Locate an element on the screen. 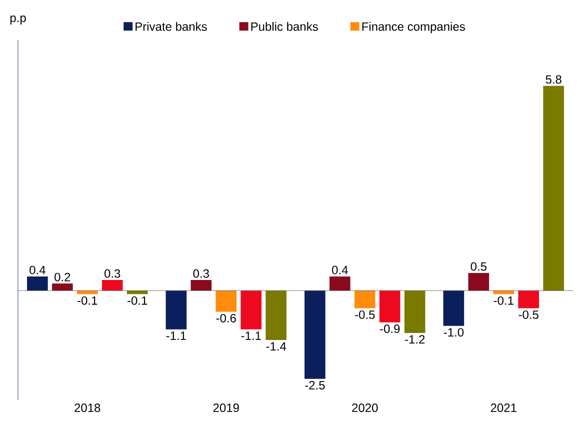  x-tick-label: 2020 is located at coordinates (365, 408).